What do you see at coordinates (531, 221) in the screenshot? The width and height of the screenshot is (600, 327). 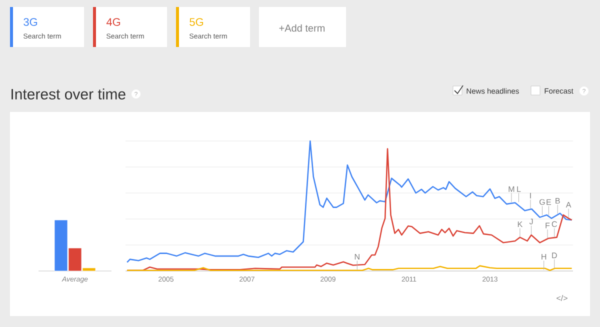 I see `annotation: J` at bounding box center [531, 221].